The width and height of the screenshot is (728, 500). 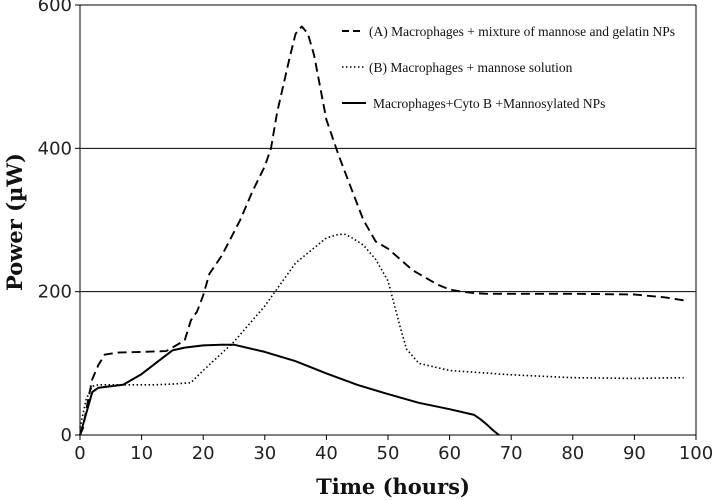 I want to click on y-tick-label: 600, so click(x=55, y=8).